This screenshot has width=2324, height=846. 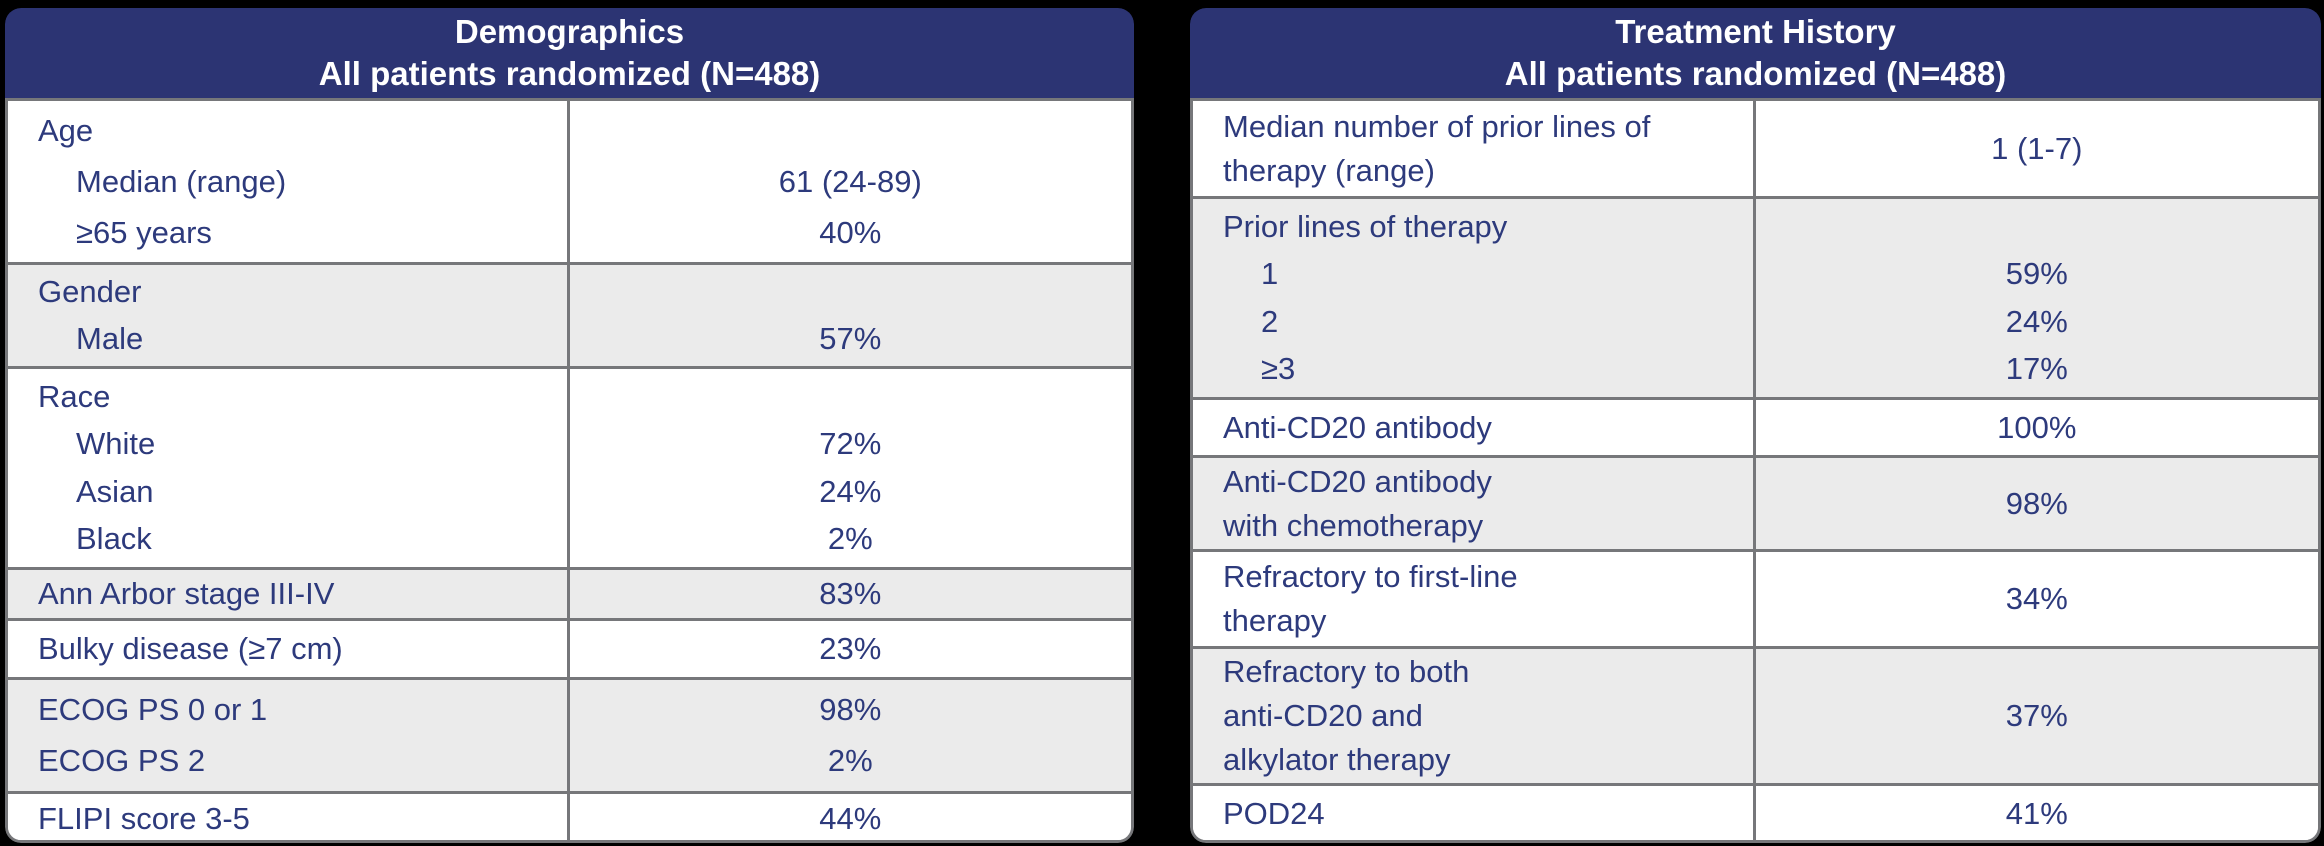 What do you see at coordinates (74, 396) in the screenshot?
I see `row-label-line: Race` at bounding box center [74, 396].